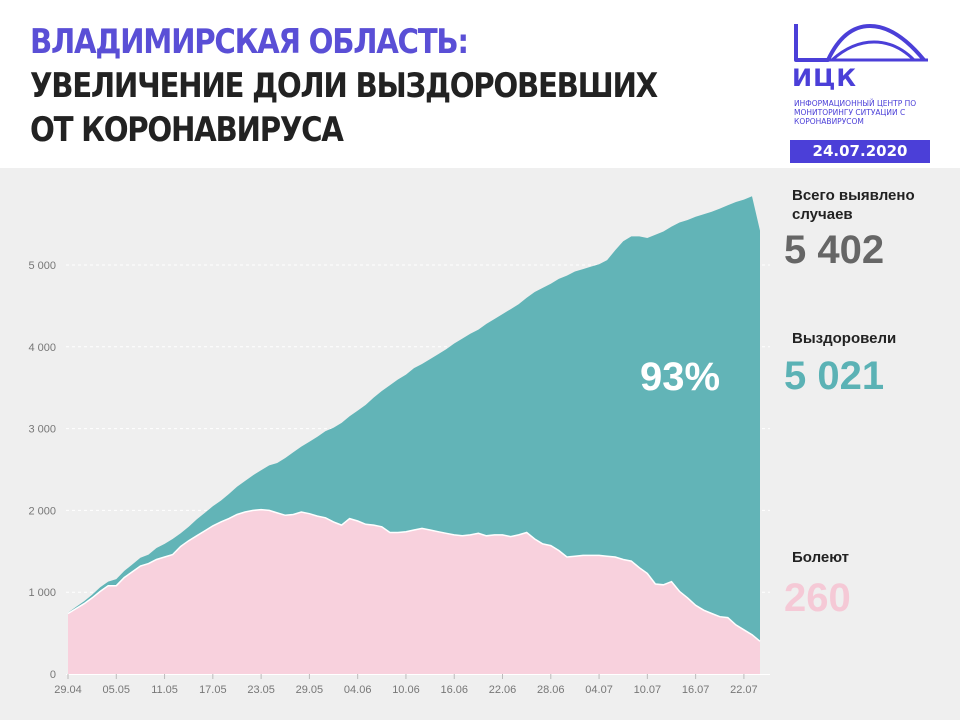 The width and height of the screenshot is (960, 720). I want to click on x-tick-label: 04.06, so click(358, 690).